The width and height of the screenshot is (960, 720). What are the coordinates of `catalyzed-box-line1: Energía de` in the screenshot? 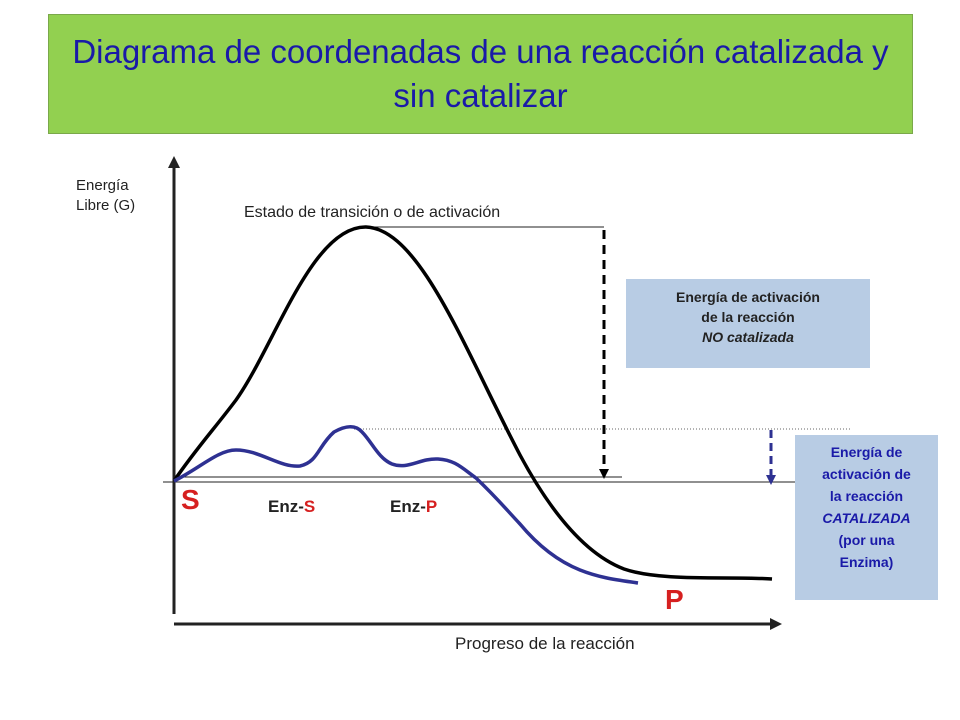 It's located at (866, 452).